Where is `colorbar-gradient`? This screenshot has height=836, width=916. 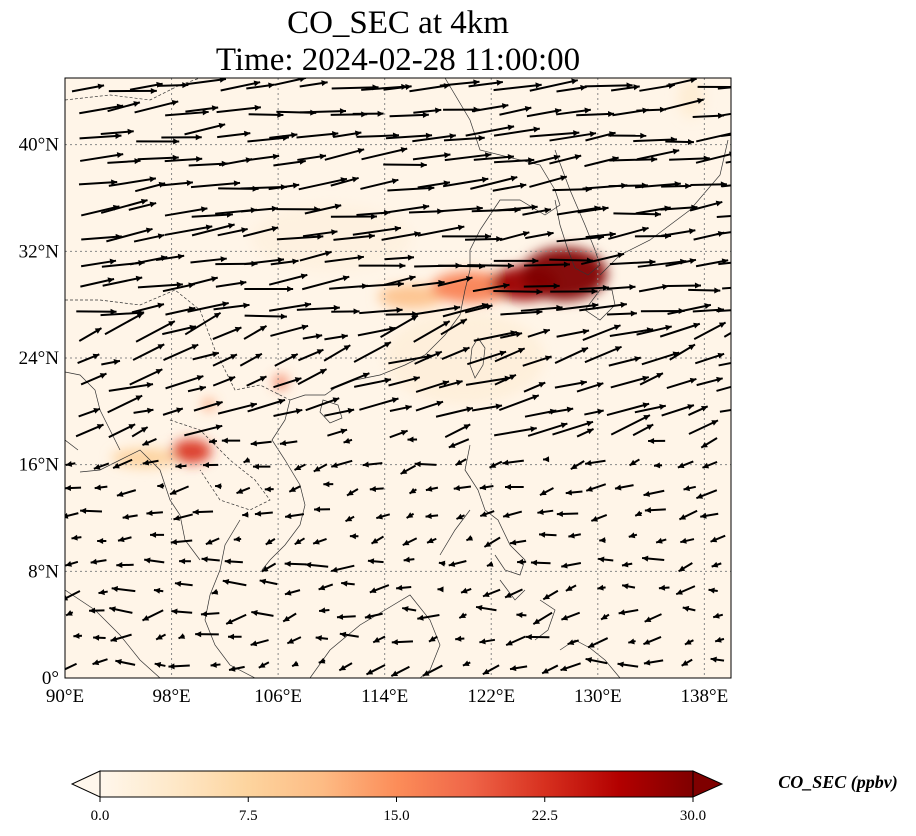 colorbar-gradient is located at coordinates (396, 784).